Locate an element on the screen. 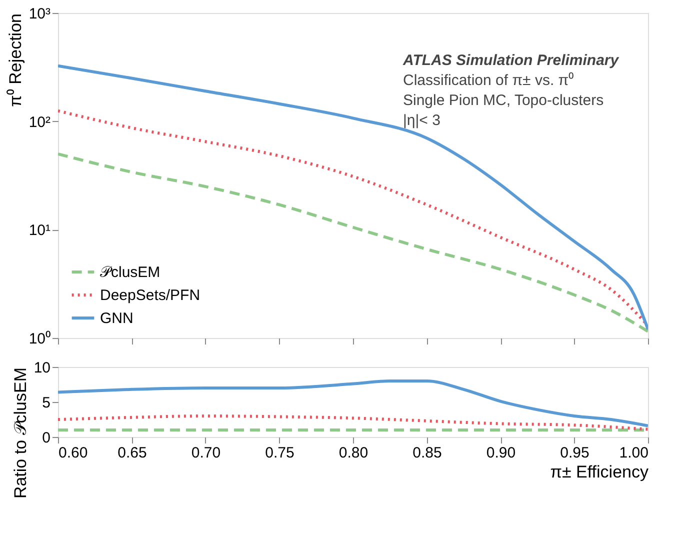  y-tick-label: 10⁰ is located at coordinates (39, 339).